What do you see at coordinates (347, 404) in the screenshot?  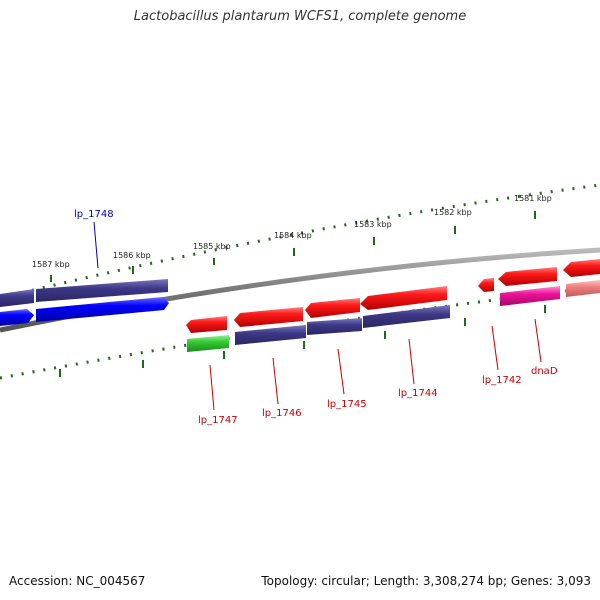 I see `gene-label-lp-1745: lp_1745` at bounding box center [347, 404].